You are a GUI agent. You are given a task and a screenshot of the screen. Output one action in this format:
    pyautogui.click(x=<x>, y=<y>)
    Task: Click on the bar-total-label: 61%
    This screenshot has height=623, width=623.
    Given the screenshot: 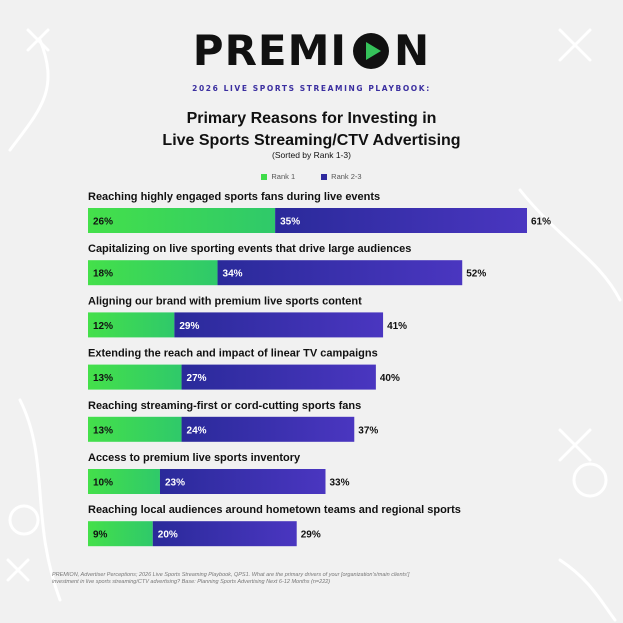 What is the action you would take?
    pyautogui.click(x=541, y=222)
    